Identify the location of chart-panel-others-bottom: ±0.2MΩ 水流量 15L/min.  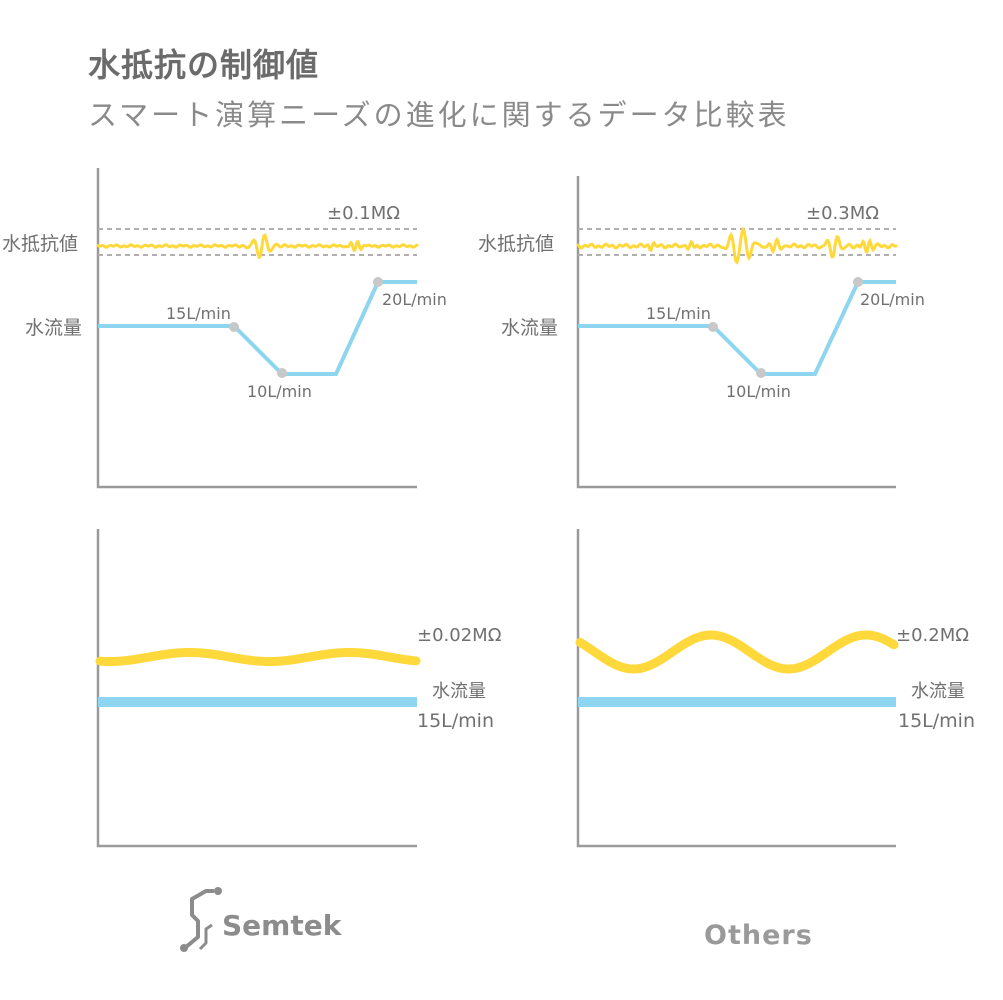
(775, 688).